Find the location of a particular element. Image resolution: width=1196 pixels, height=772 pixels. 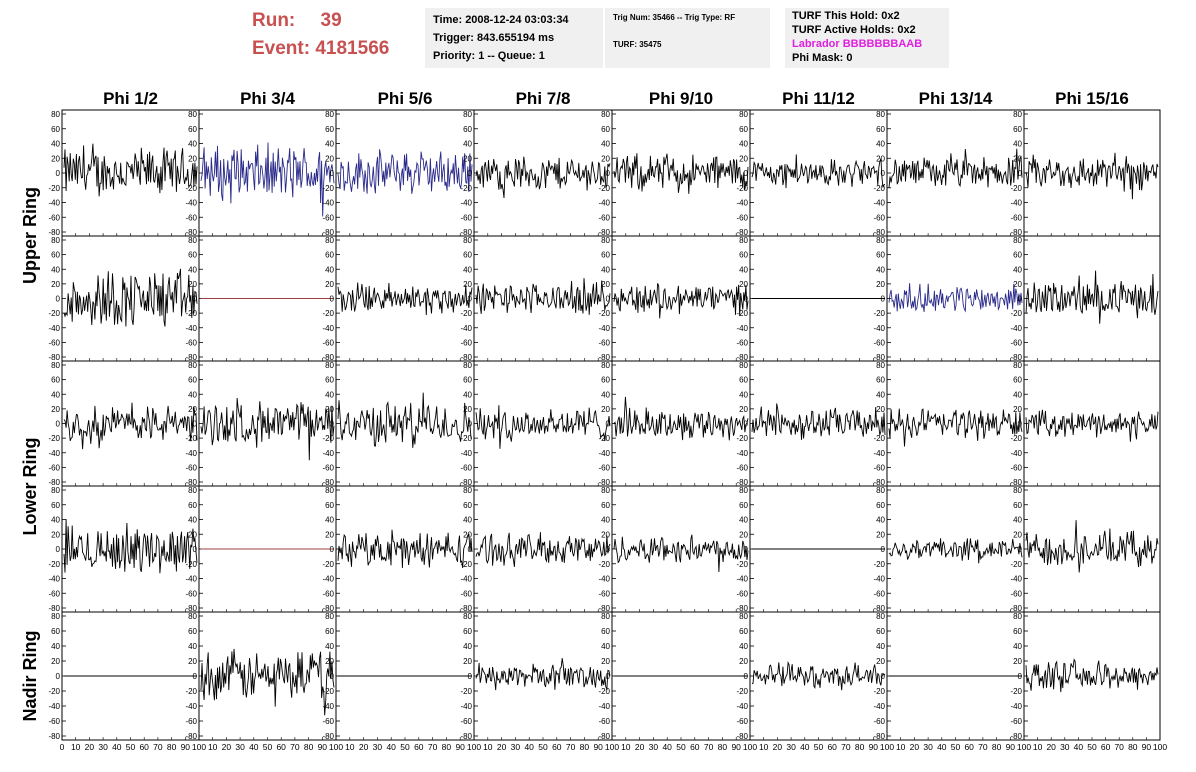

x-tick-label: 20 is located at coordinates (640, 747).